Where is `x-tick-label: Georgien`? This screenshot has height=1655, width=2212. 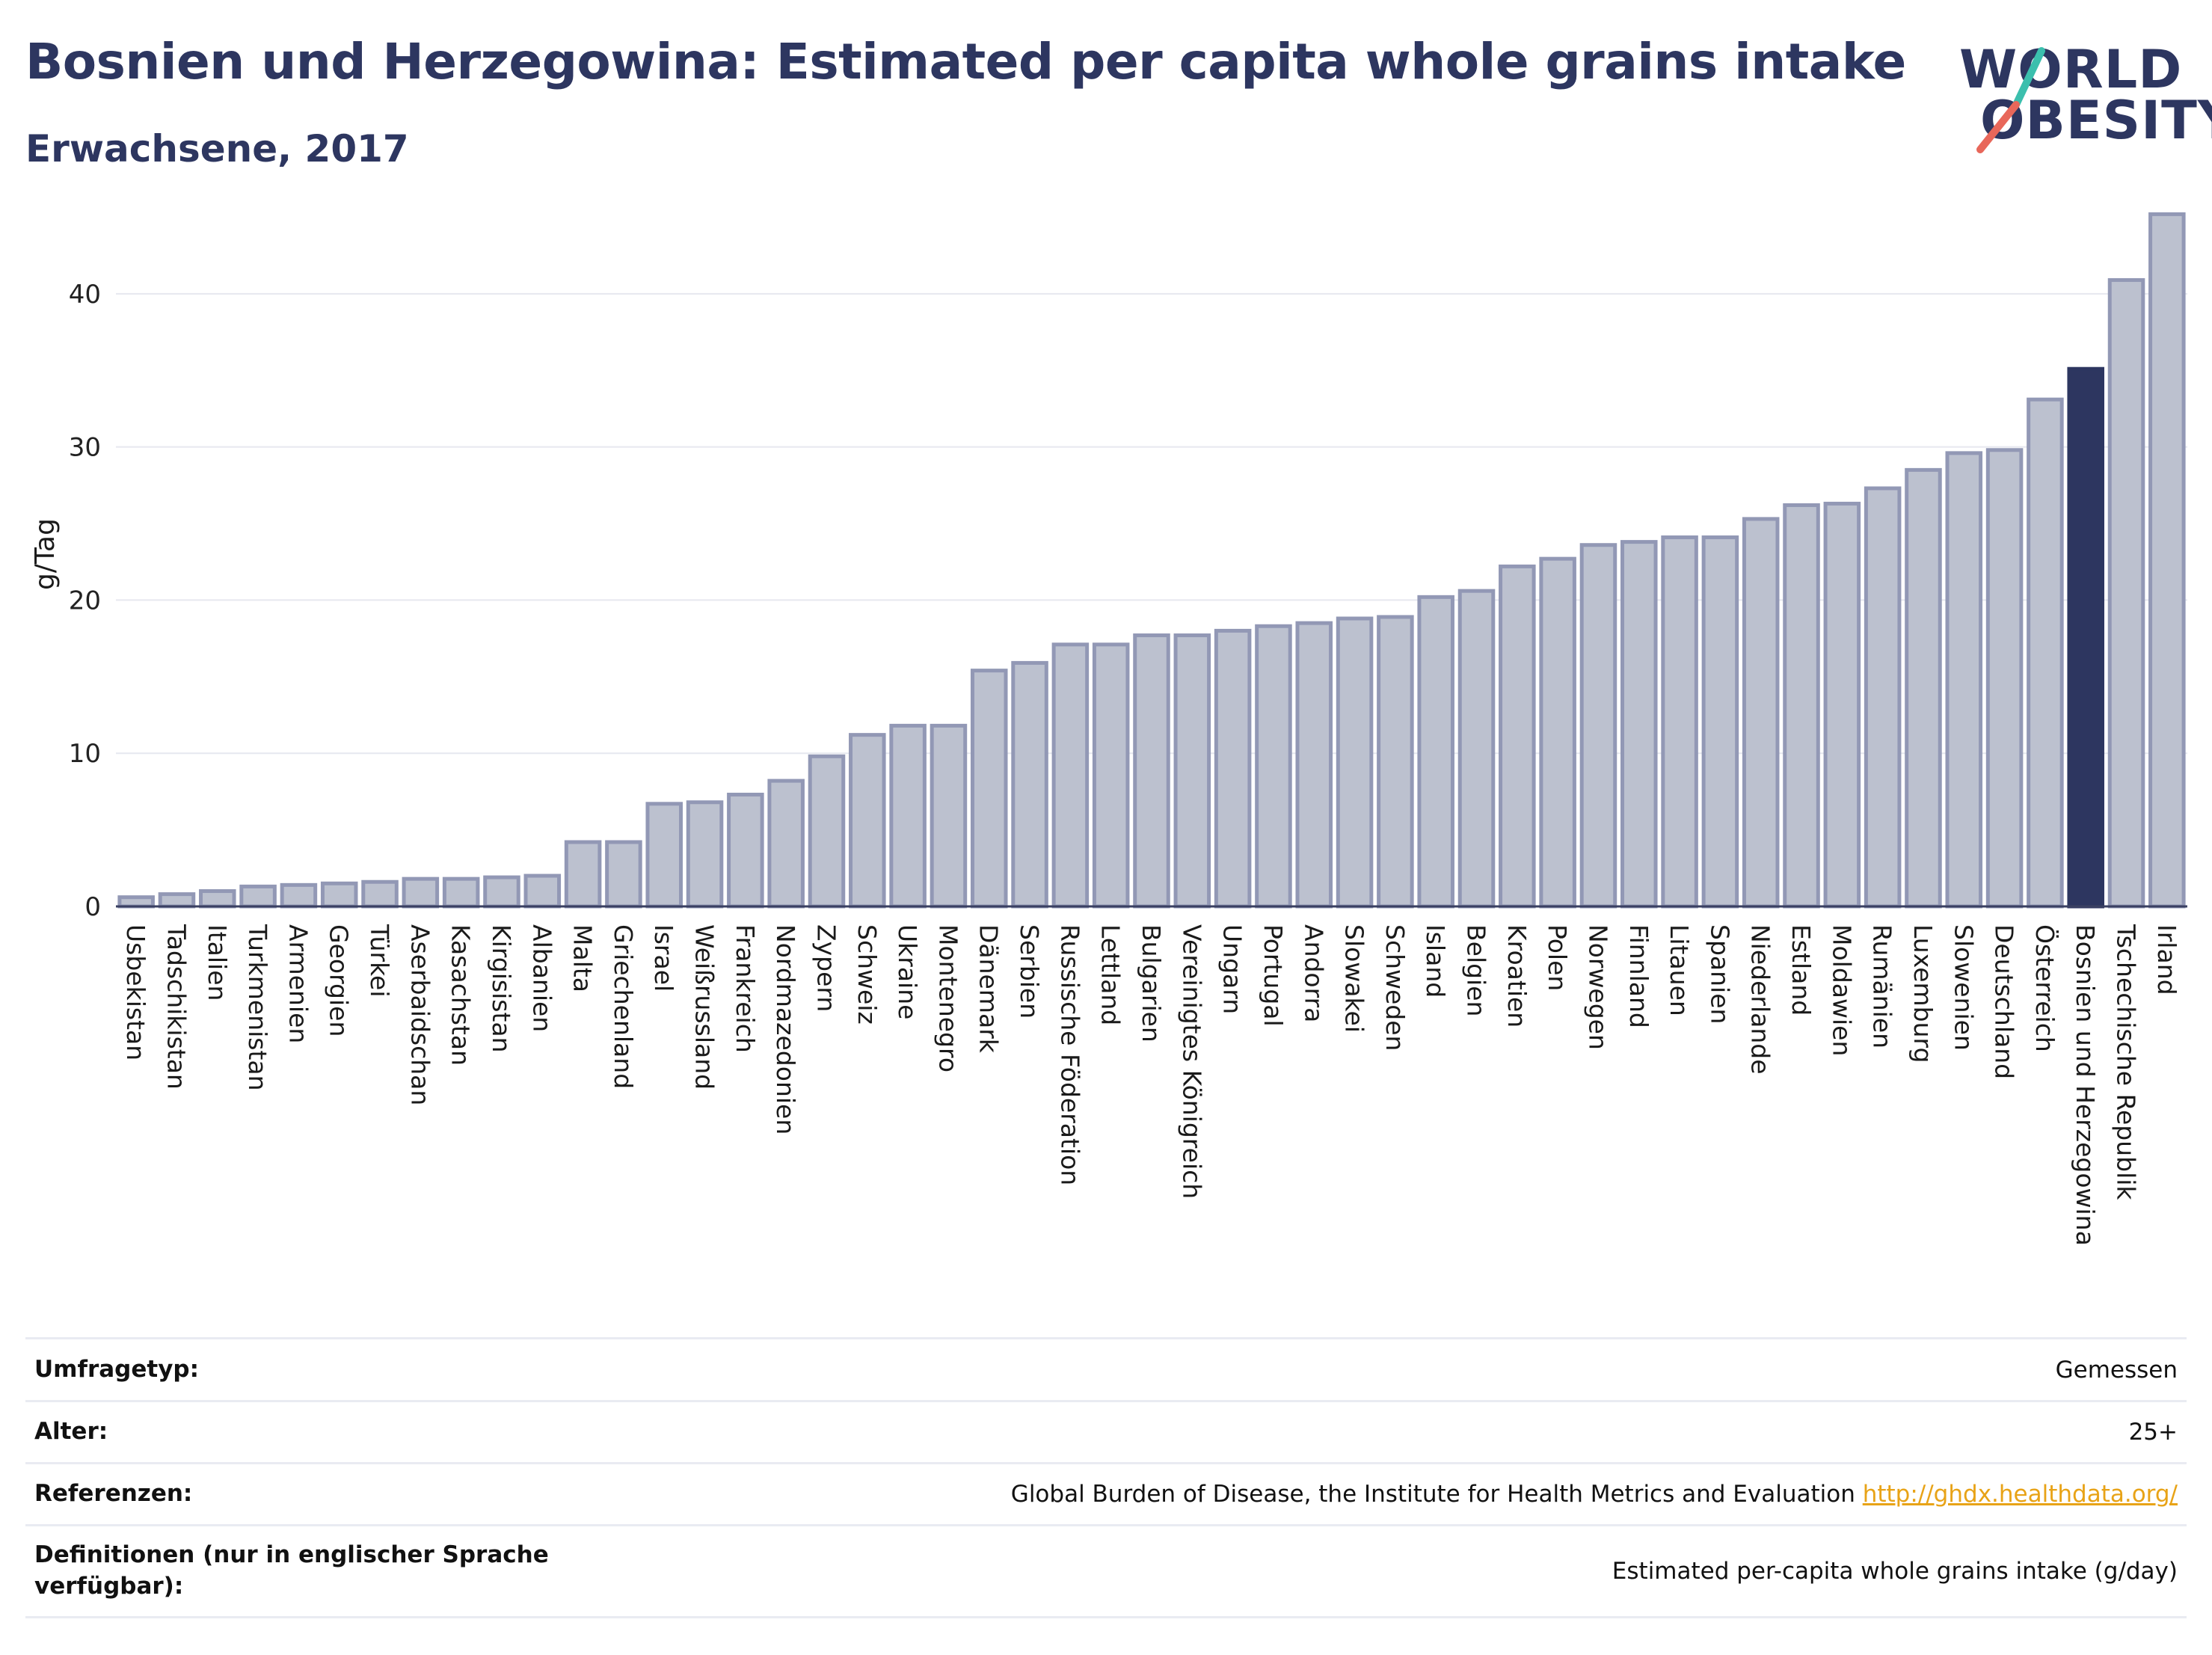 x-tick-label: Georgien is located at coordinates (339, 980).